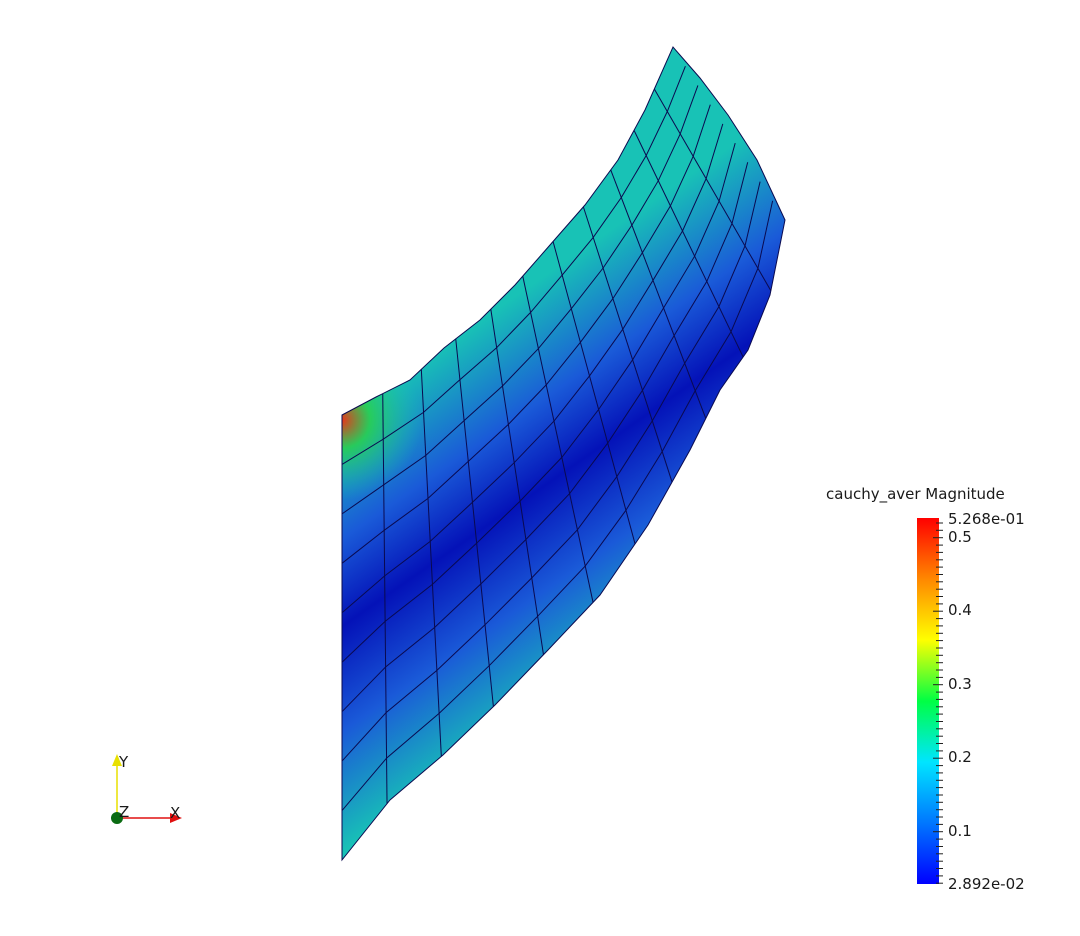  I want to click on colorbar-min-label: 2.892e-02, so click(986, 884).